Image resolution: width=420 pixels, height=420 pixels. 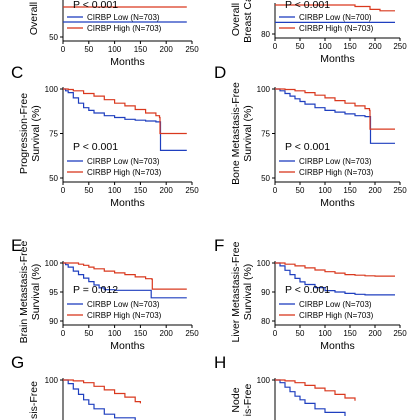 I want to click on y-axis-label: Overall, so click(x=236, y=19).